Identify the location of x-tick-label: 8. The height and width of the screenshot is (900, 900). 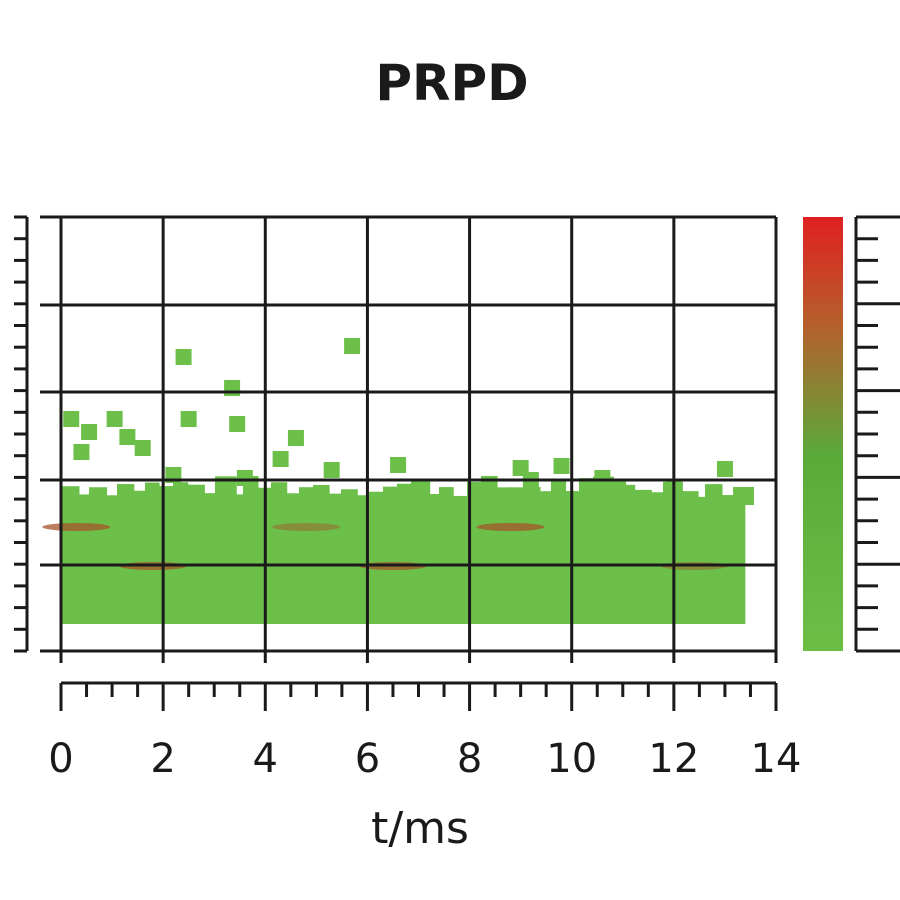
(469, 759).